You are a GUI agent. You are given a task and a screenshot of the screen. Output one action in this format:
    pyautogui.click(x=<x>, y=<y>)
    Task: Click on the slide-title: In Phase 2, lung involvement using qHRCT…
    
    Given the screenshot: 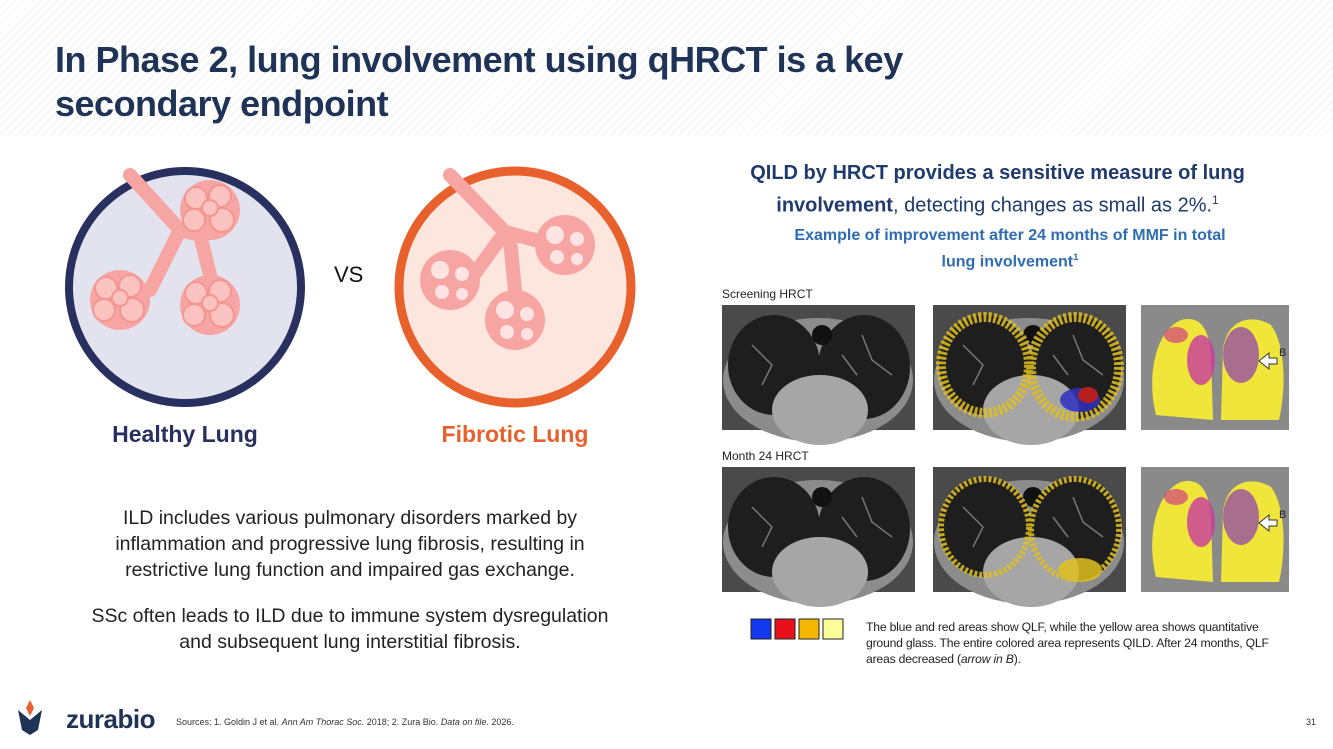 What is the action you would take?
    pyautogui.click(x=479, y=81)
    